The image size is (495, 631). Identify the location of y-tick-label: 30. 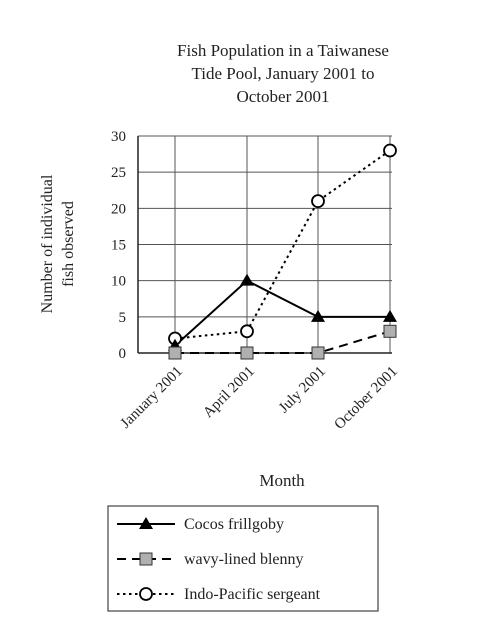
(118, 137).